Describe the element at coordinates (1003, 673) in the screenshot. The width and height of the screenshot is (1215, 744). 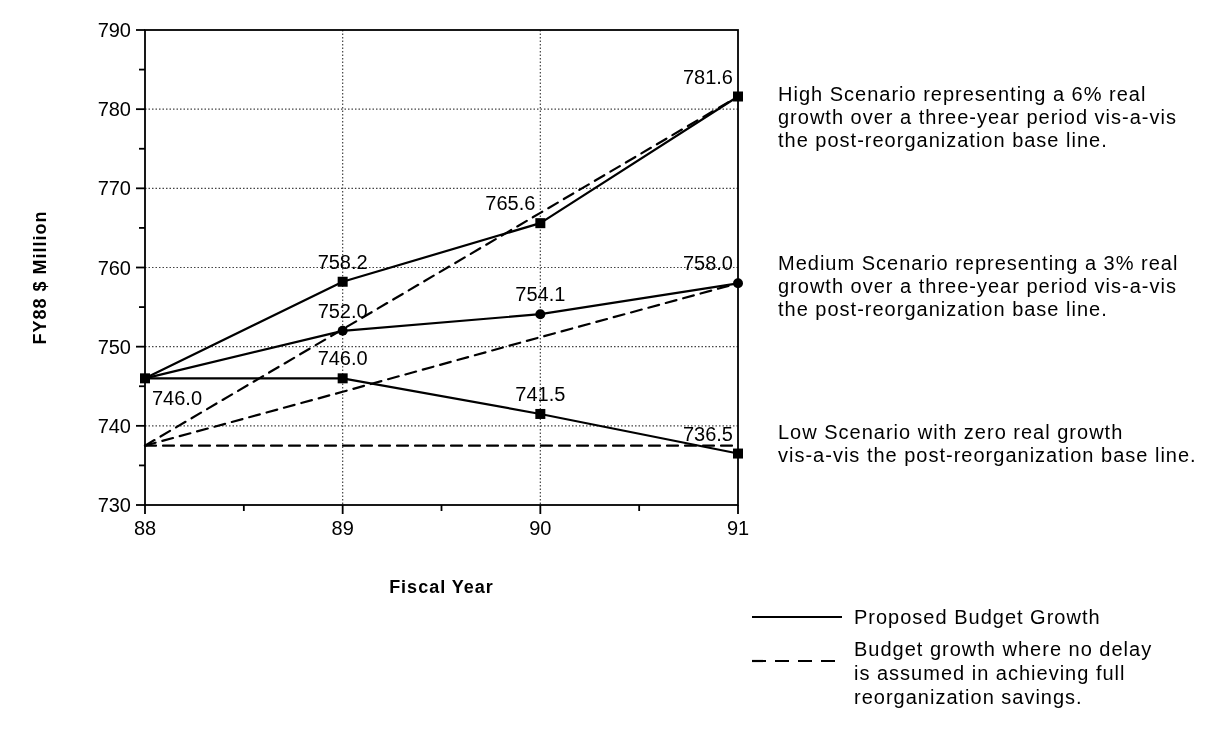
I see `legend-label: Budget growth where no delay is assumed in achieving full reorganization savings.` at that location.